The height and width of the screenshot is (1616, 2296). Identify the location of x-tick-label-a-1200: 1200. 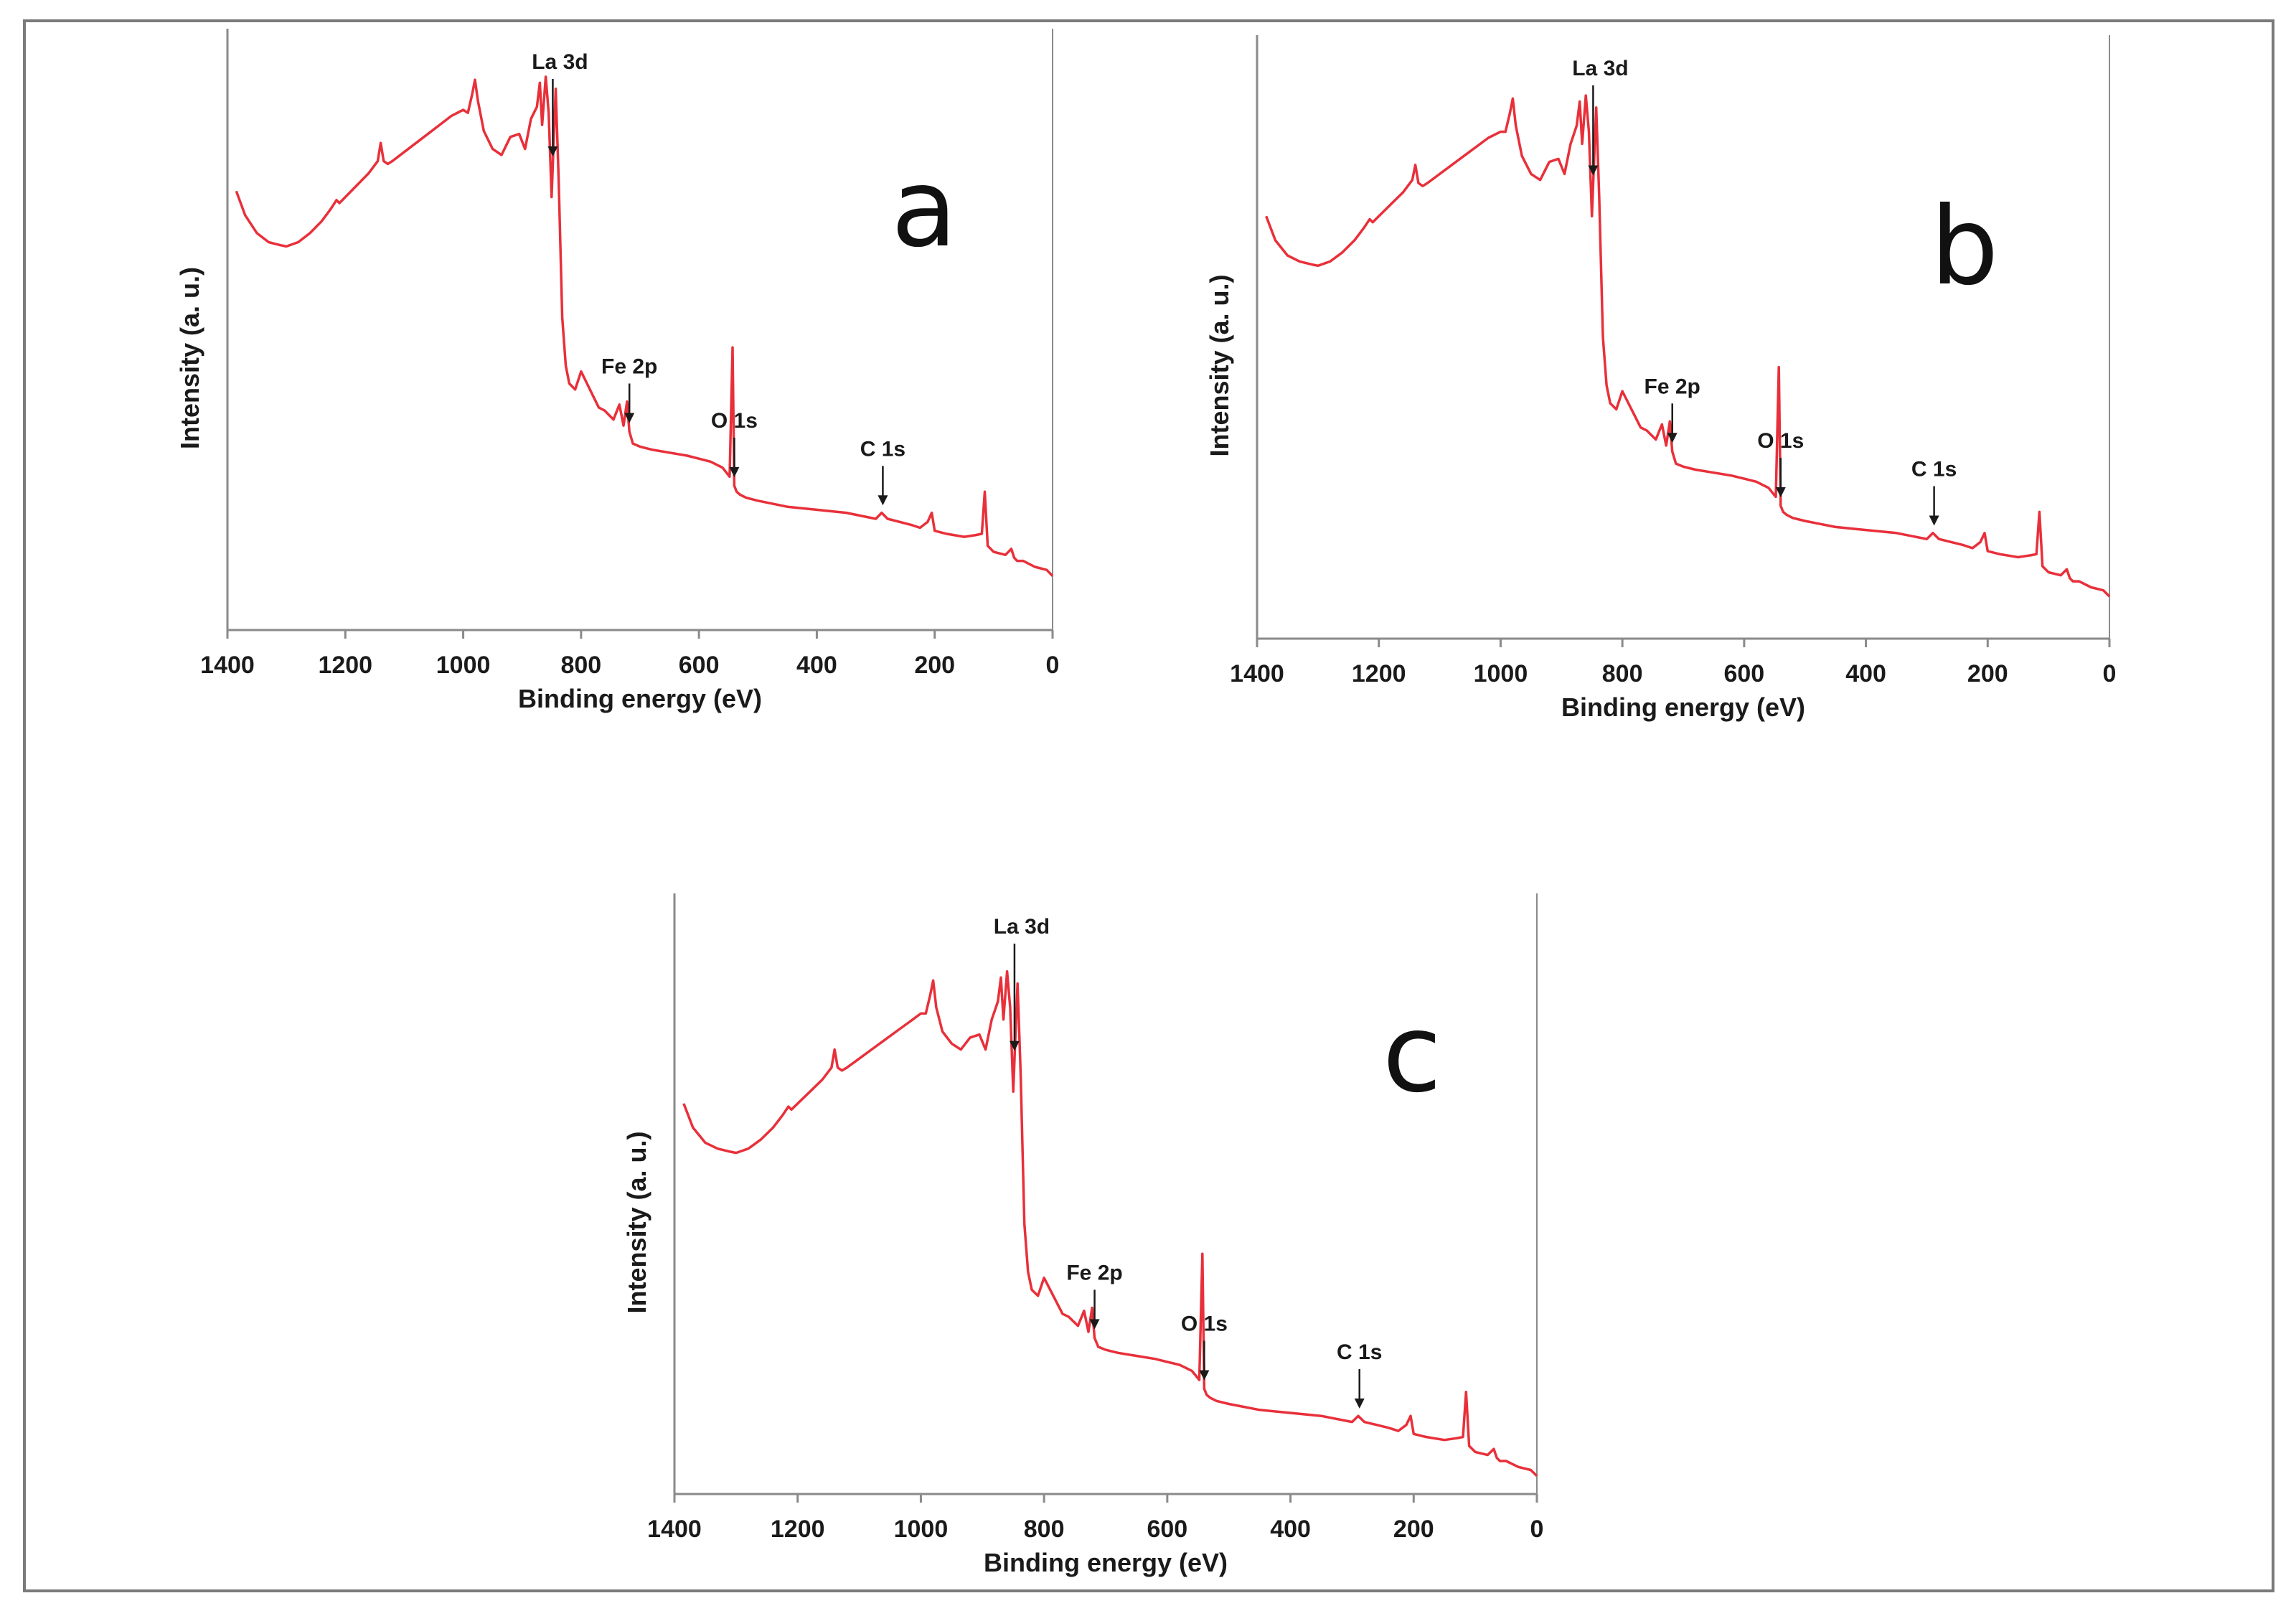
(345, 665).